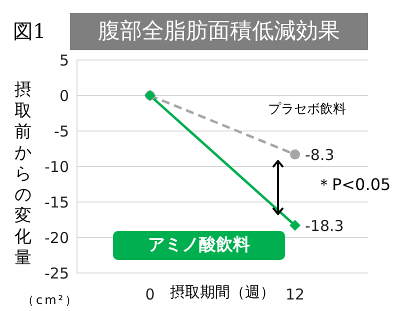 The width and height of the screenshot is (402, 311). Describe the element at coordinates (64, 95) in the screenshot. I see `y-tick-label: 0` at that location.